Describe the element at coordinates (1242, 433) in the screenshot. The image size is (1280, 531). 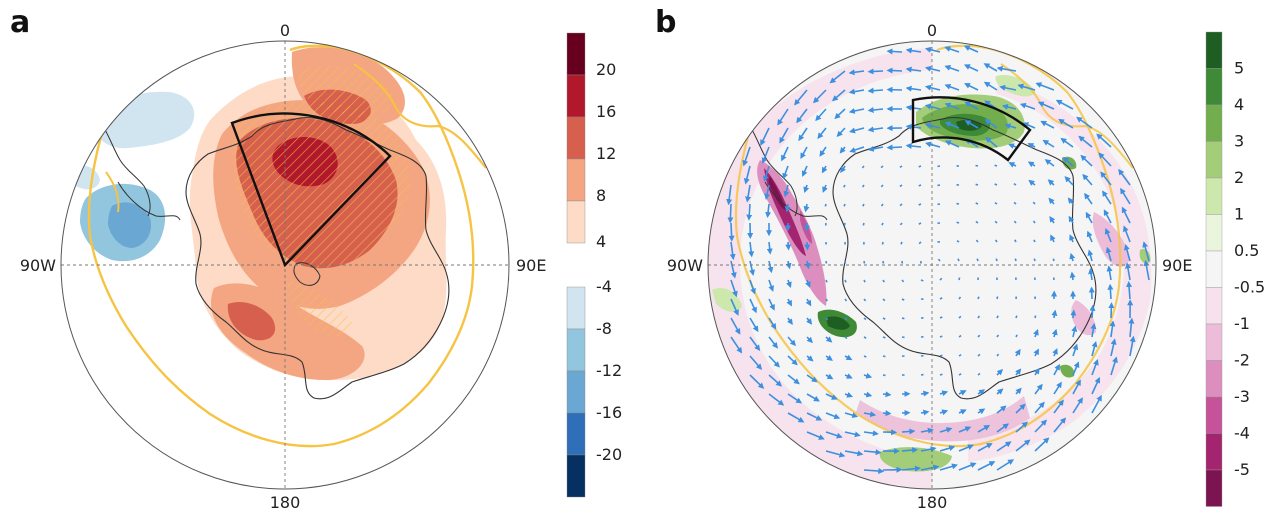
I see `colorbar-b-tick: -4` at that location.